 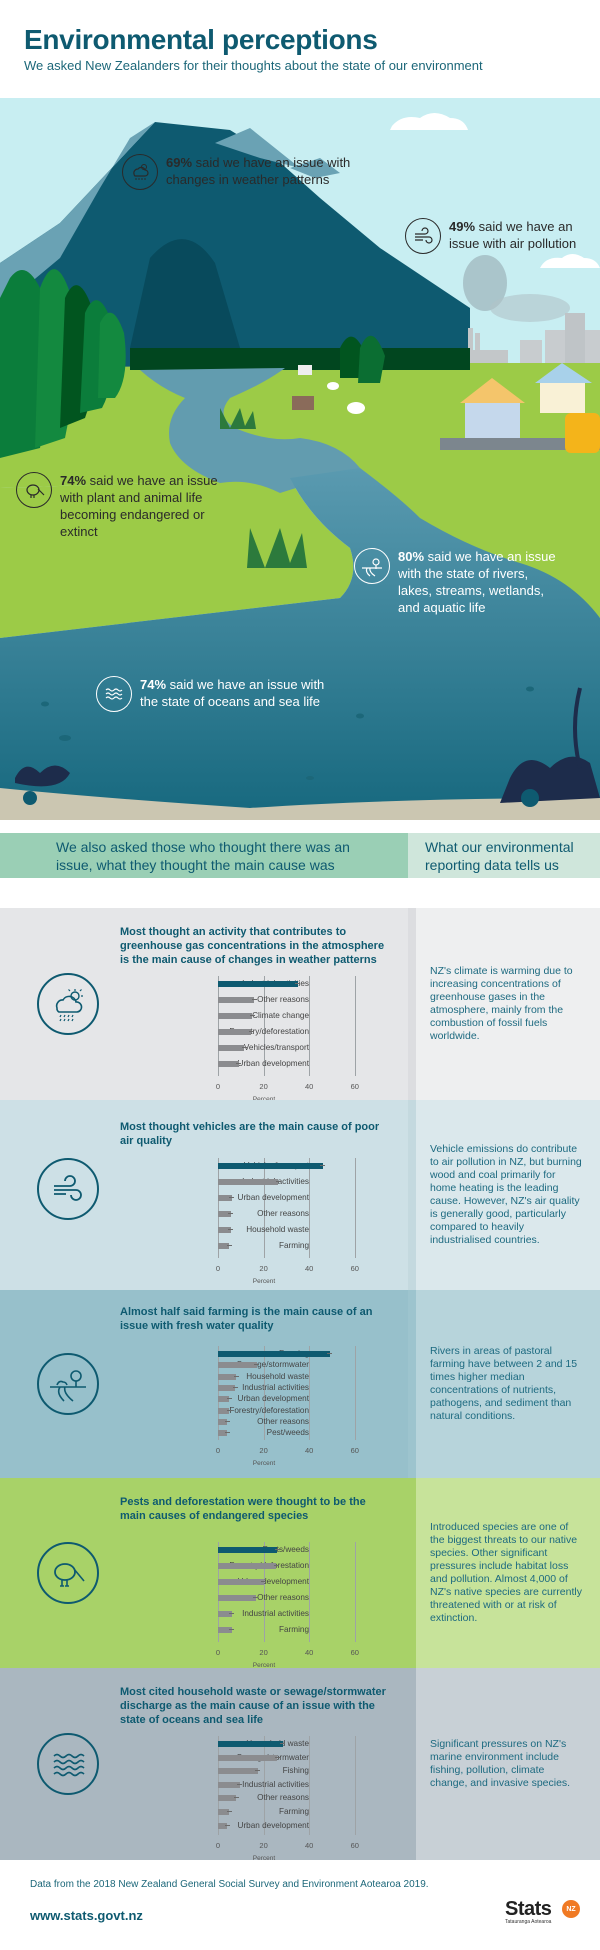 What do you see at coordinates (277, 1376) in the screenshot?
I see `category-label: Household waste` at bounding box center [277, 1376].